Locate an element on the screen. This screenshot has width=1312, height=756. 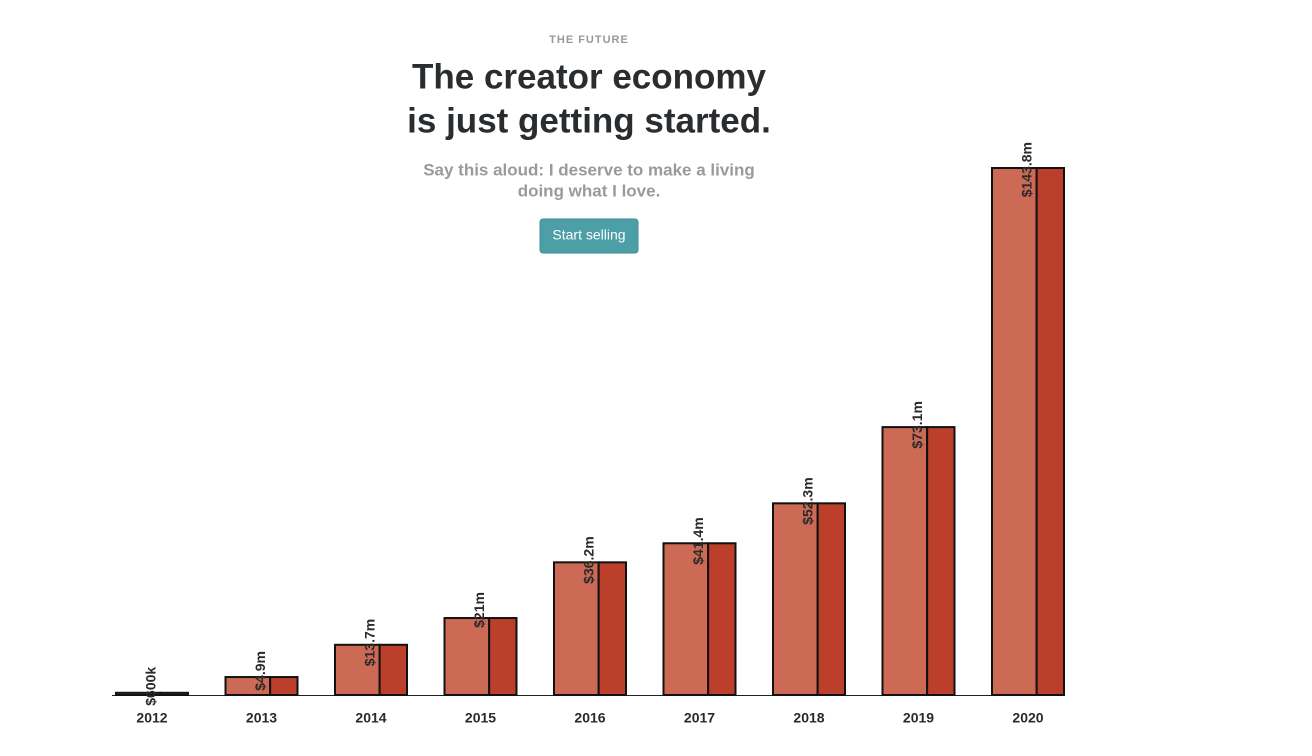
x-tick-label: 2018 is located at coordinates (808, 718).